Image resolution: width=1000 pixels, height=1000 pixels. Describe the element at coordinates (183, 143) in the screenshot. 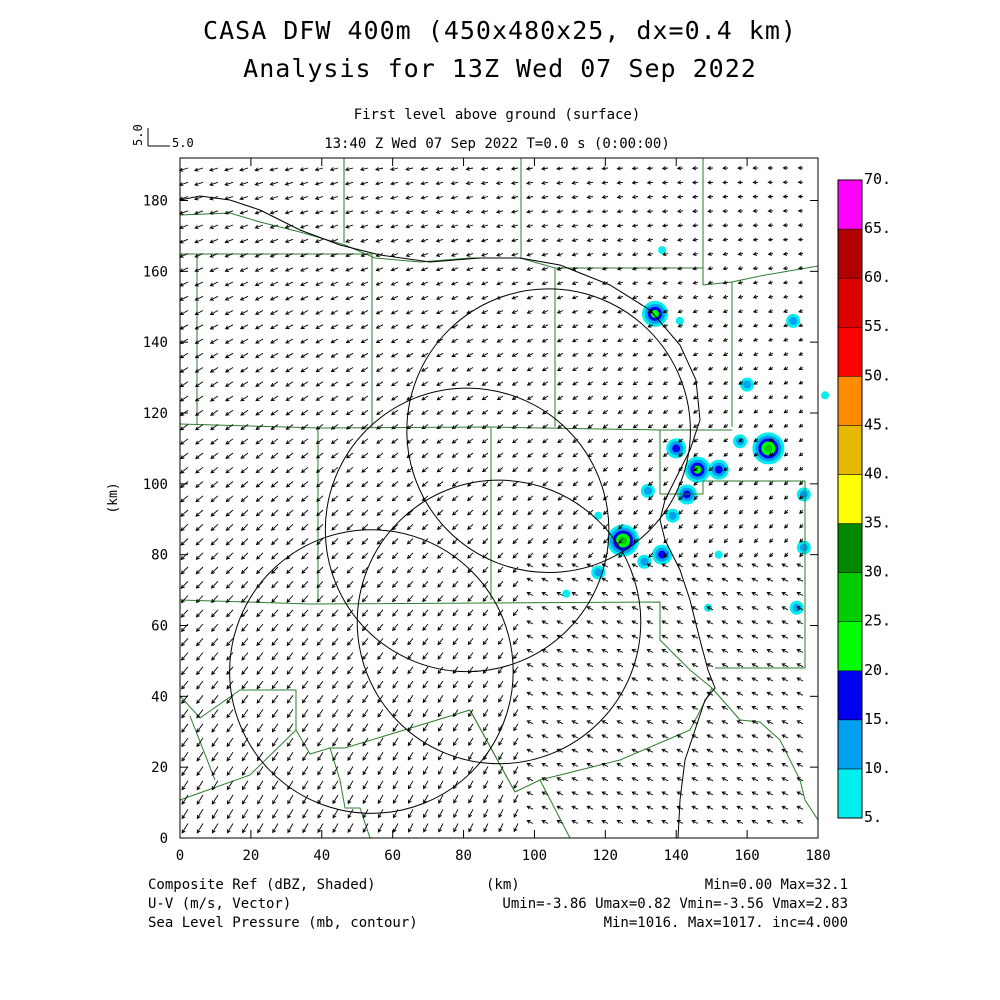

I see `vector-scale-label-horizontal: 5.0` at that location.